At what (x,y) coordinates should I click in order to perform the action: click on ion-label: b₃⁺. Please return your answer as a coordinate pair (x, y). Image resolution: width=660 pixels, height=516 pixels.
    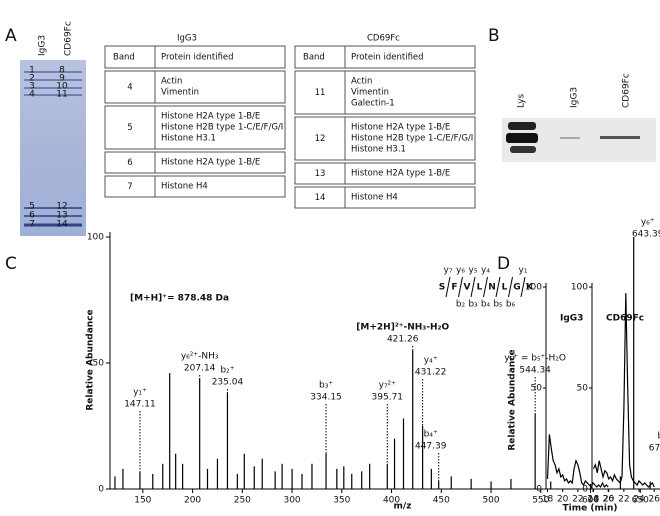
    Looking at the image, I should click on (326, 386).